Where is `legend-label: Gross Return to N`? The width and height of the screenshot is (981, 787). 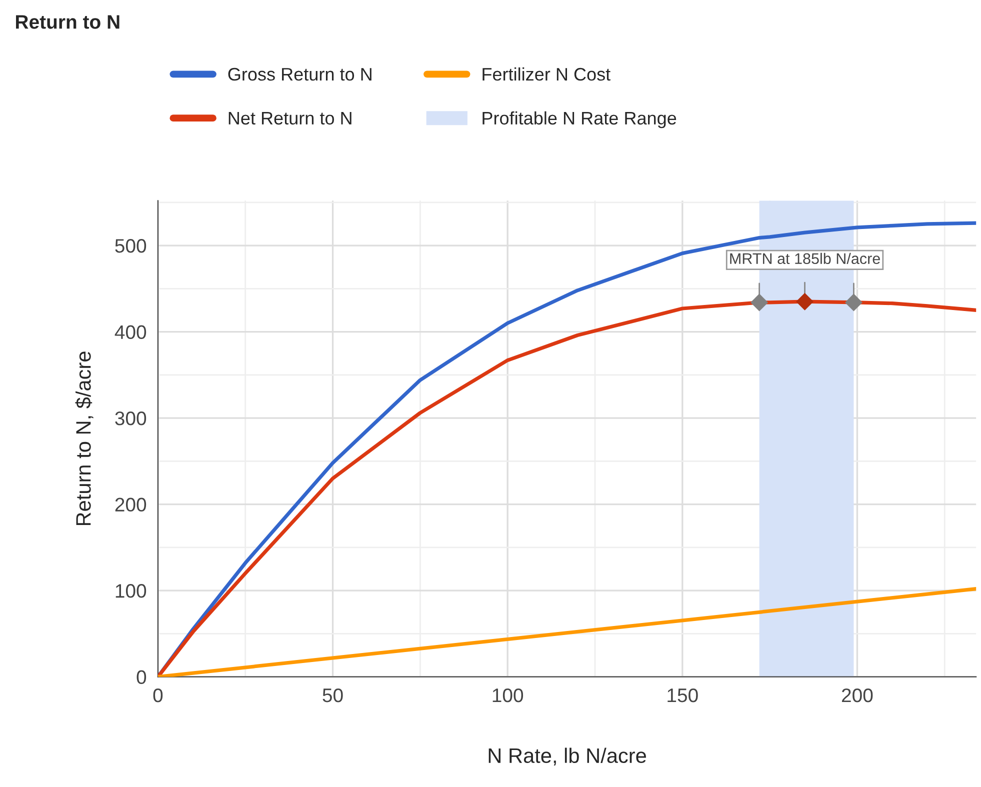
legend-label: Gross Return to N is located at coordinates (300, 74).